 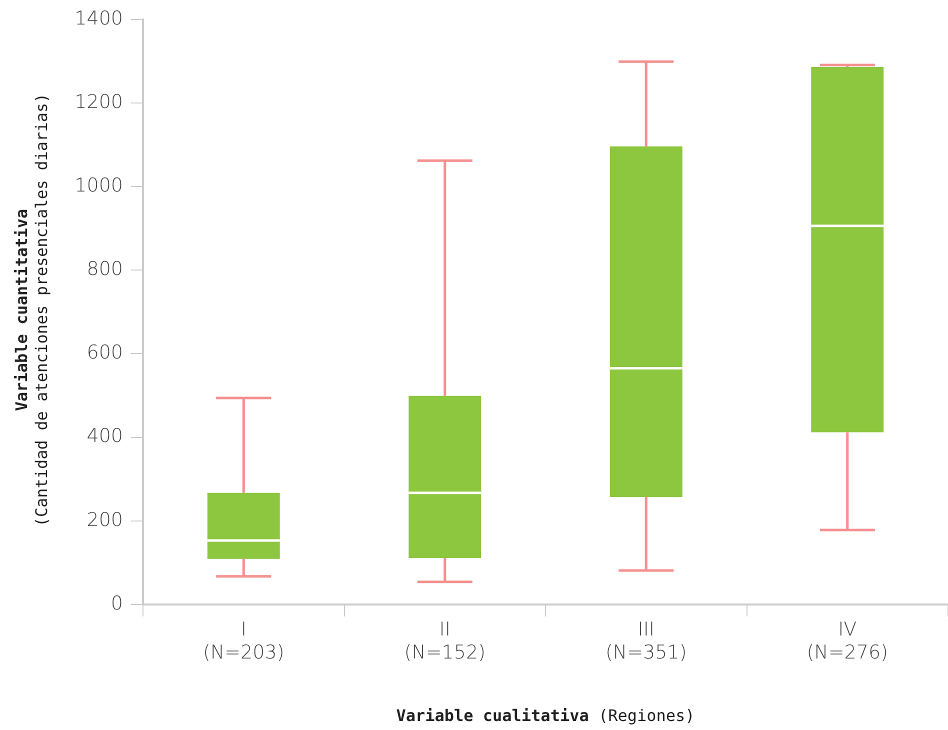 What do you see at coordinates (847, 641) in the screenshot?
I see `x-tick-label: IV (N=276)` at bounding box center [847, 641].